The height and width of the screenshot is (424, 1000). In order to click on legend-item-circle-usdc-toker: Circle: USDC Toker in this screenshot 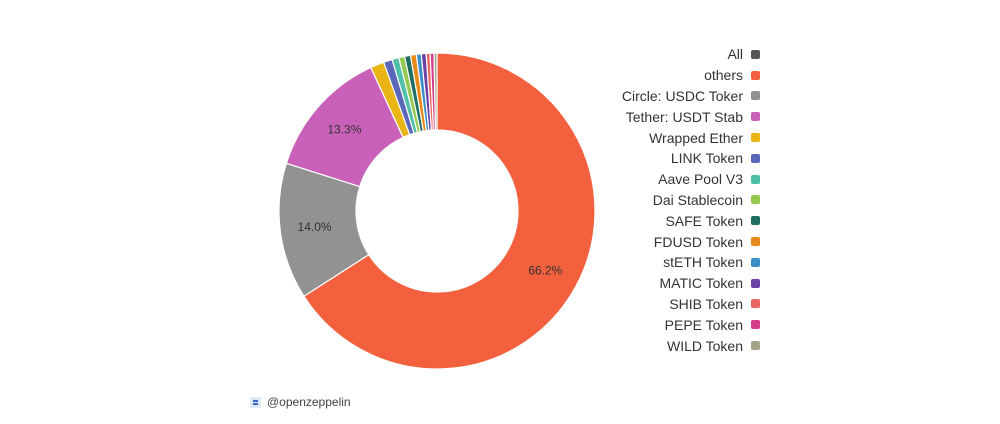, I will do `click(680, 96)`.